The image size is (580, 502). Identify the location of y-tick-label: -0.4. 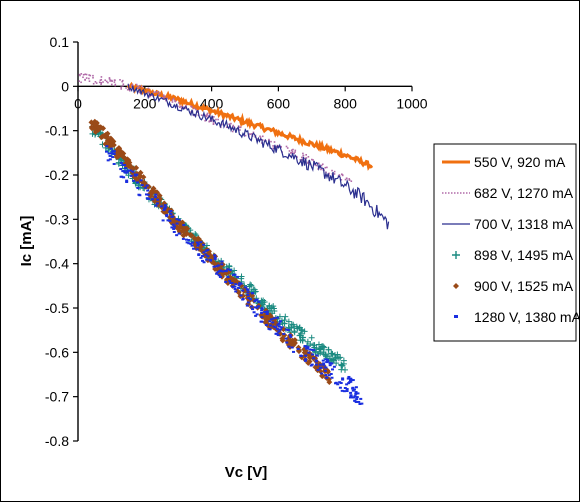
(57, 264).